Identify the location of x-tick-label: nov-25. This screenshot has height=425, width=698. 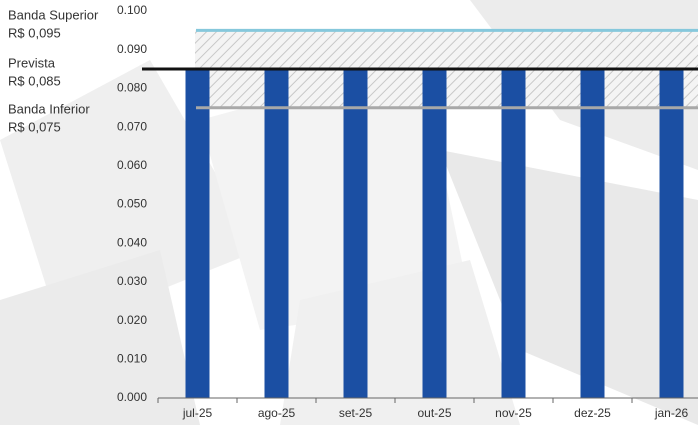
(513, 413).